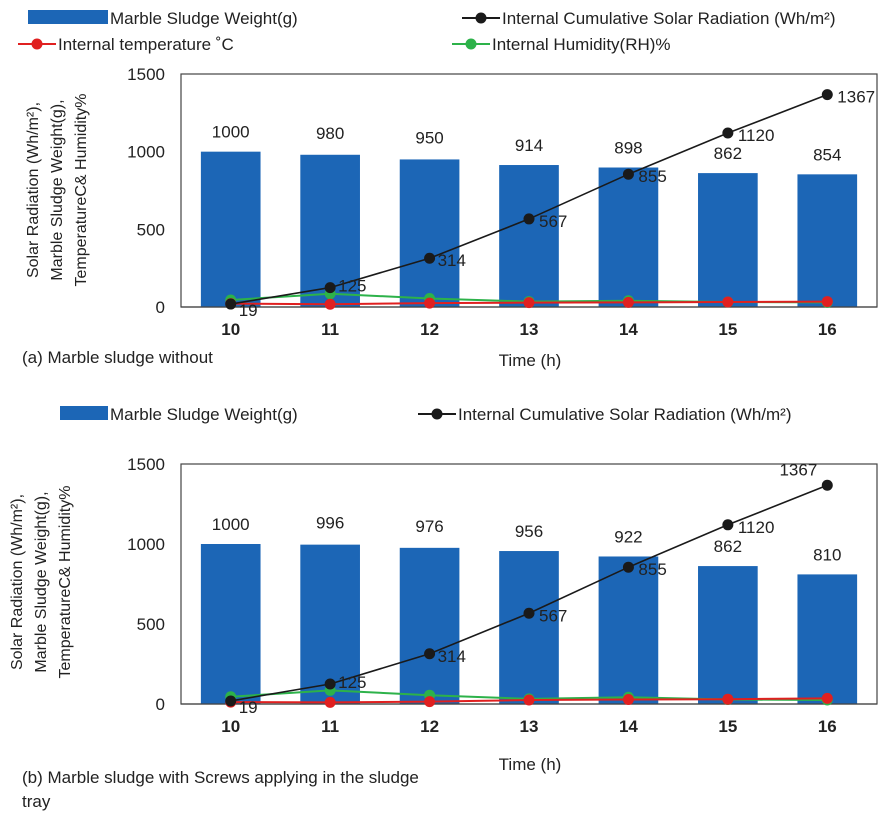 The image size is (888, 814). I want to click on legend-swatch-bar, so click(84, 413).